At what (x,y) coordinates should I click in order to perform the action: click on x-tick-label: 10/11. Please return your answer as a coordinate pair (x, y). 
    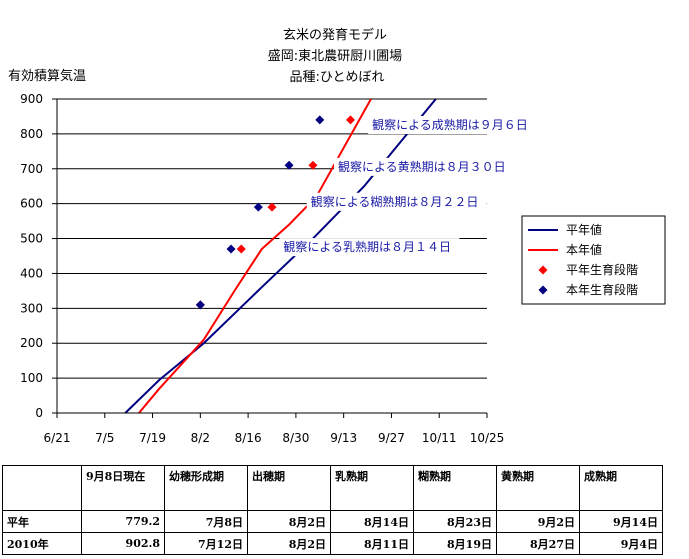
    Looking at the image, I should click on (439, 438).